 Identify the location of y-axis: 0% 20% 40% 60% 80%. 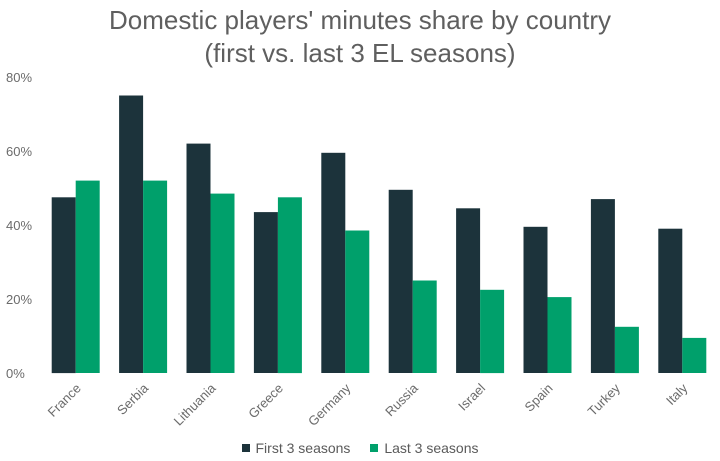
(19, 225).